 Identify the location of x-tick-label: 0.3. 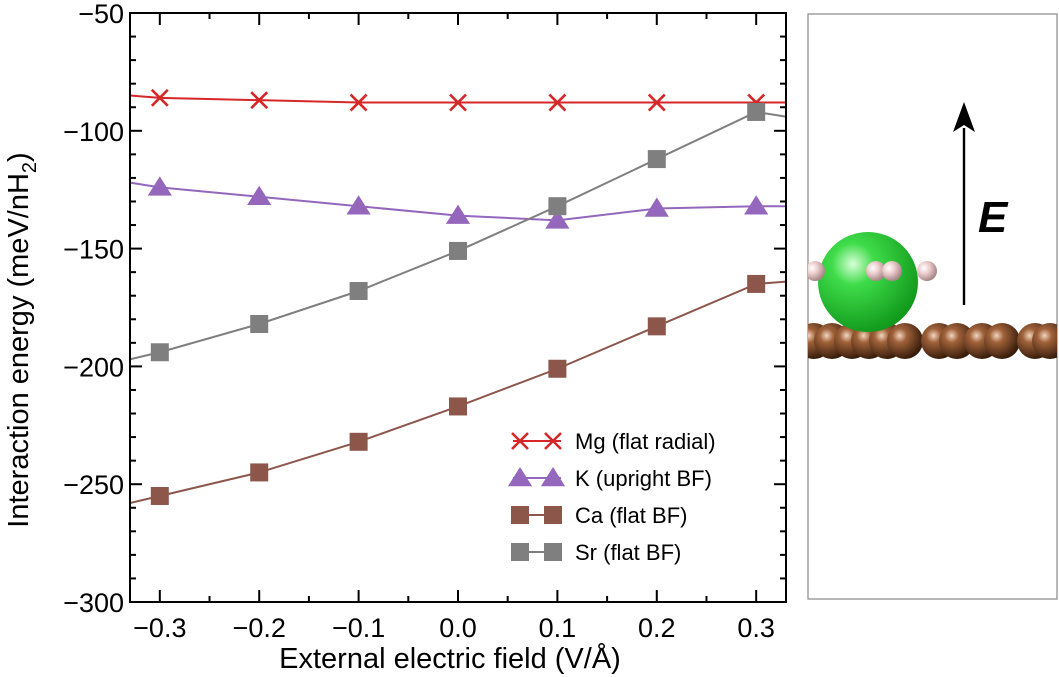
(756, 628).